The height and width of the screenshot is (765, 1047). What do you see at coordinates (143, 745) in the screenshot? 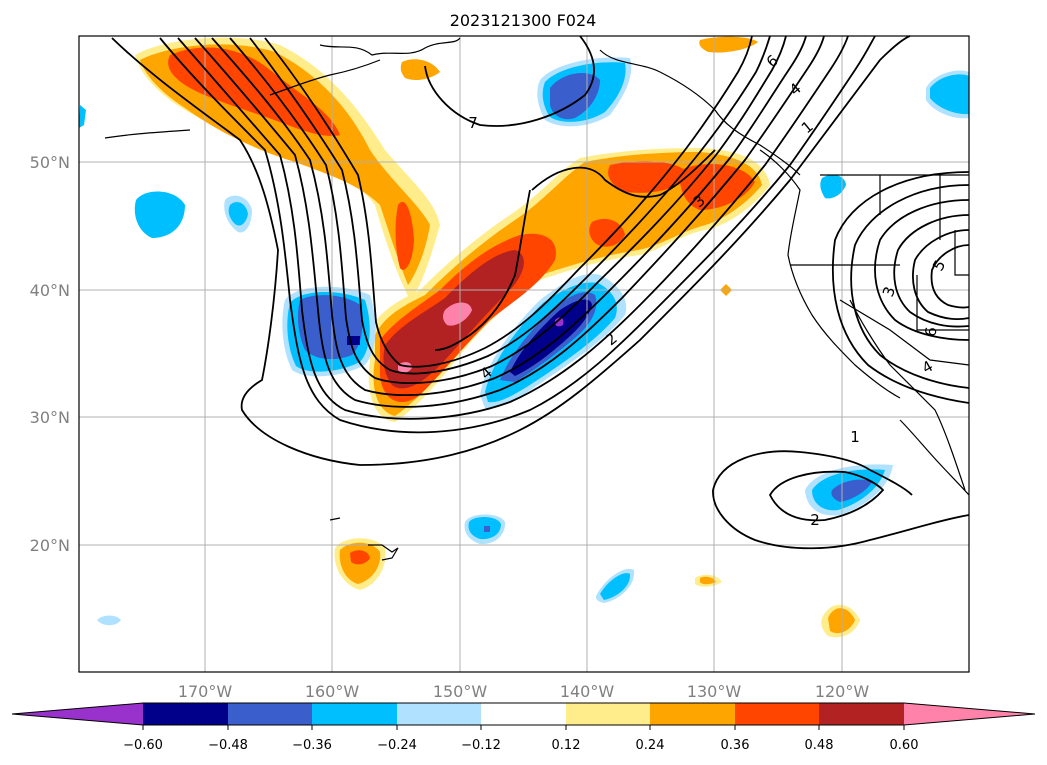
I see `colorbar-tick-label: −0.60` at bounding box center [143, 745].